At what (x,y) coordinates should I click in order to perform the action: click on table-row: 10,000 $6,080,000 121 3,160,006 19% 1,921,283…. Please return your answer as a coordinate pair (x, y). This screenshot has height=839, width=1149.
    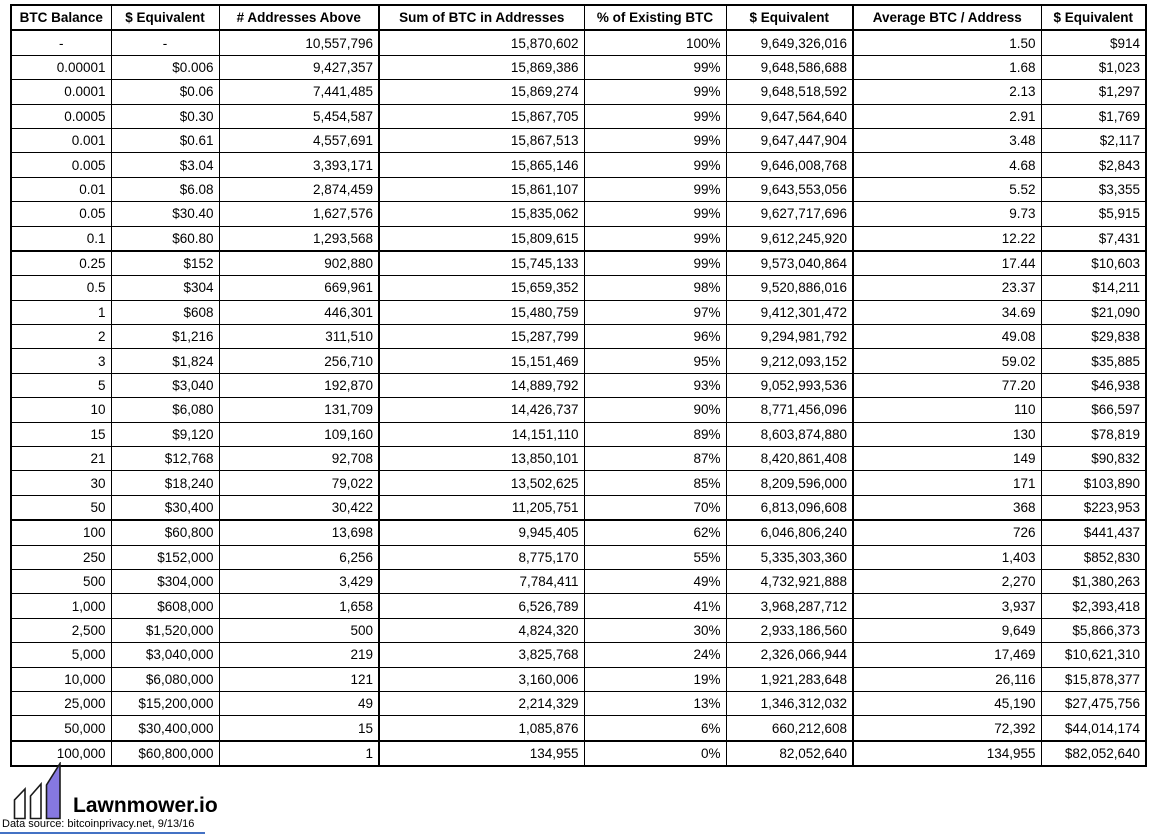
    Looking at the image, I should click on (578, 679).